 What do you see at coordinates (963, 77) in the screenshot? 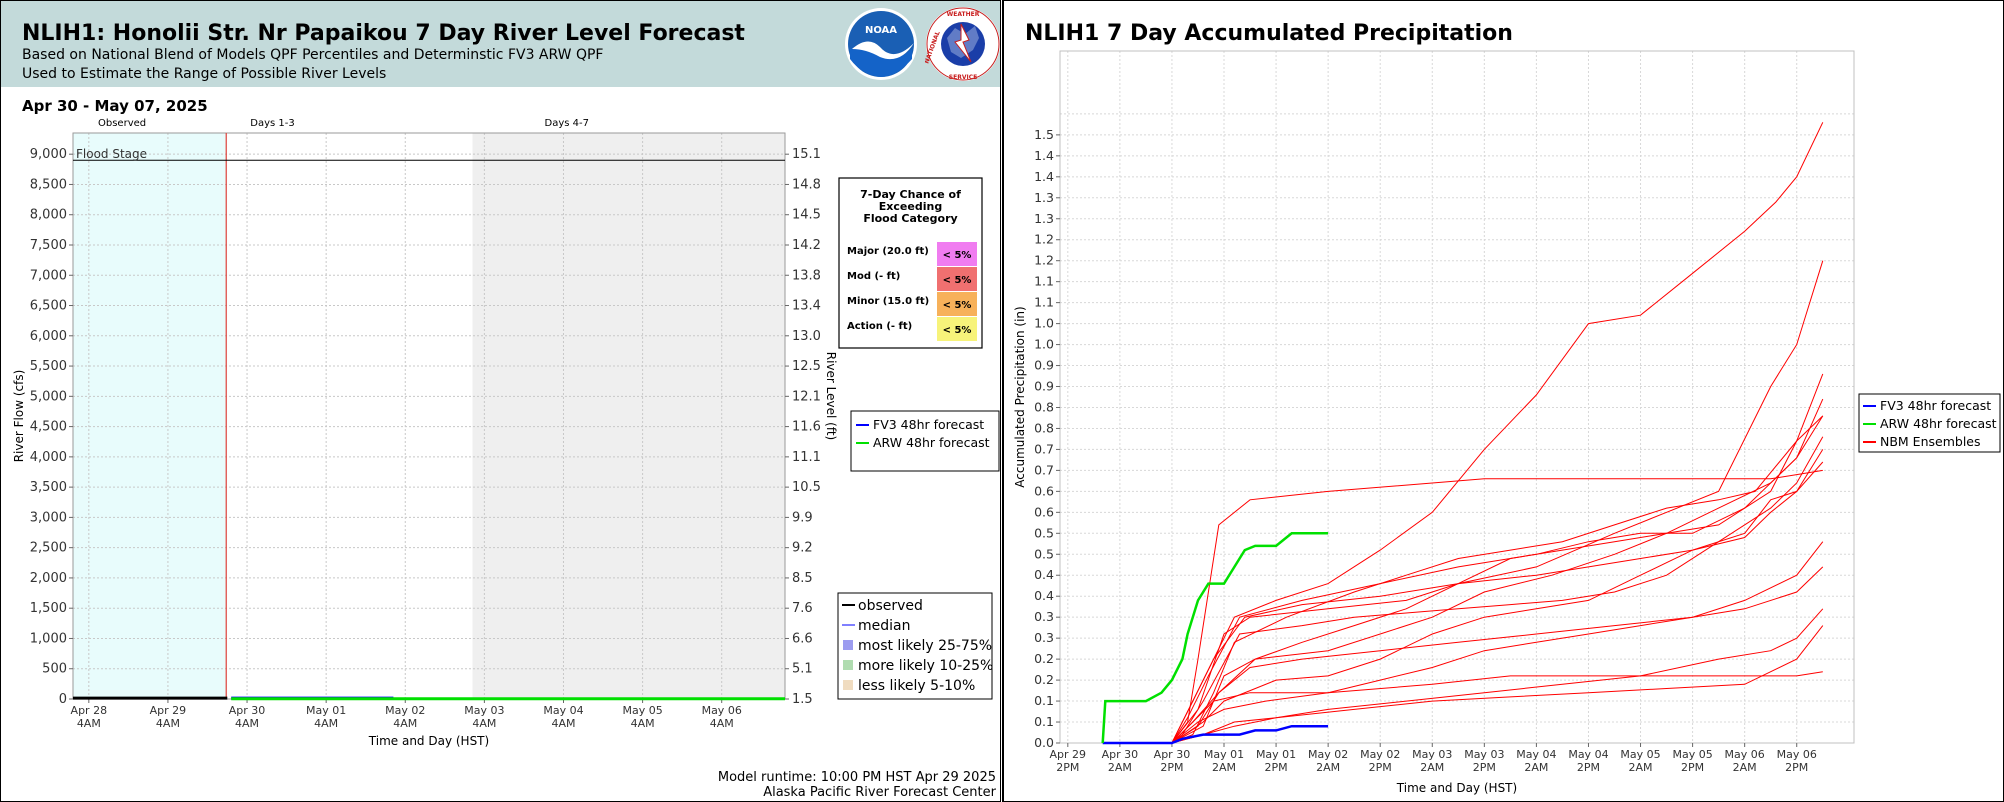
I see `svg-text: SERVICE` at bounding box center [963, 77].